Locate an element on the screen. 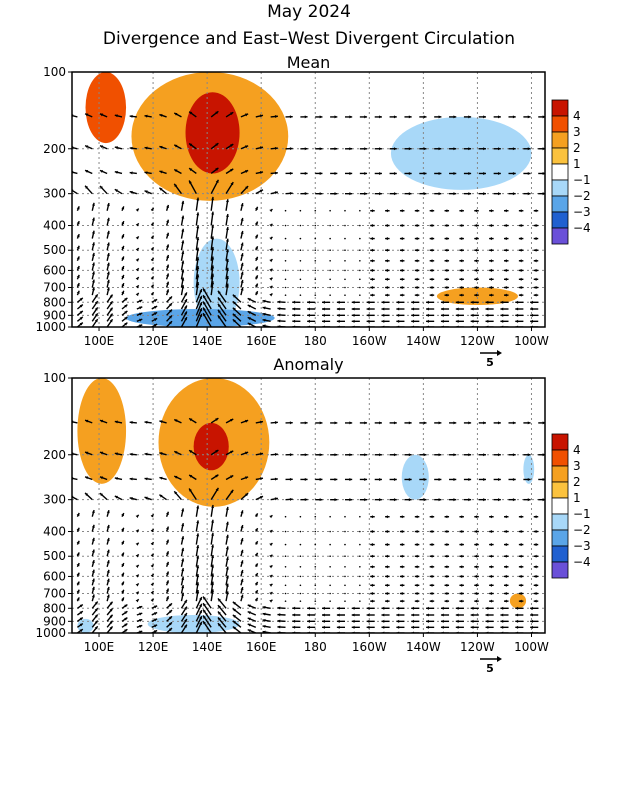 The image size is (618, 800). divergence-region is located at coordinates (477, 296).